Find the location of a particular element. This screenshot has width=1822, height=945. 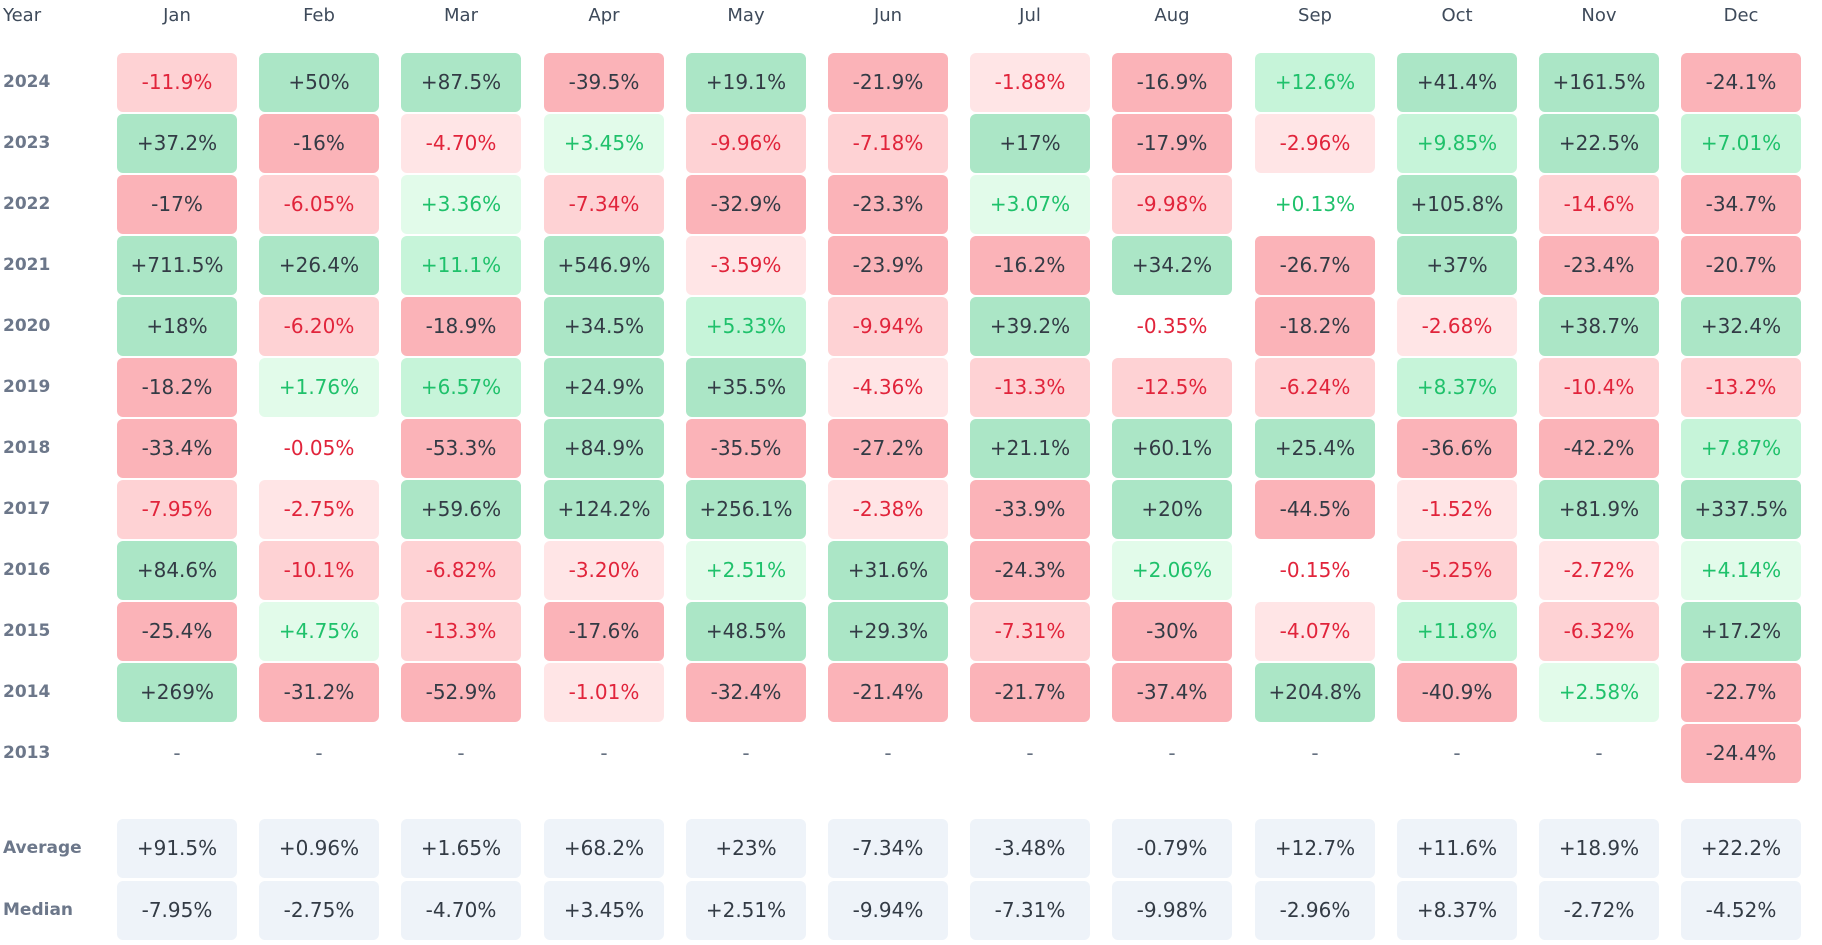

month-header-jul: Jul is located at coordinates (1030, 15).